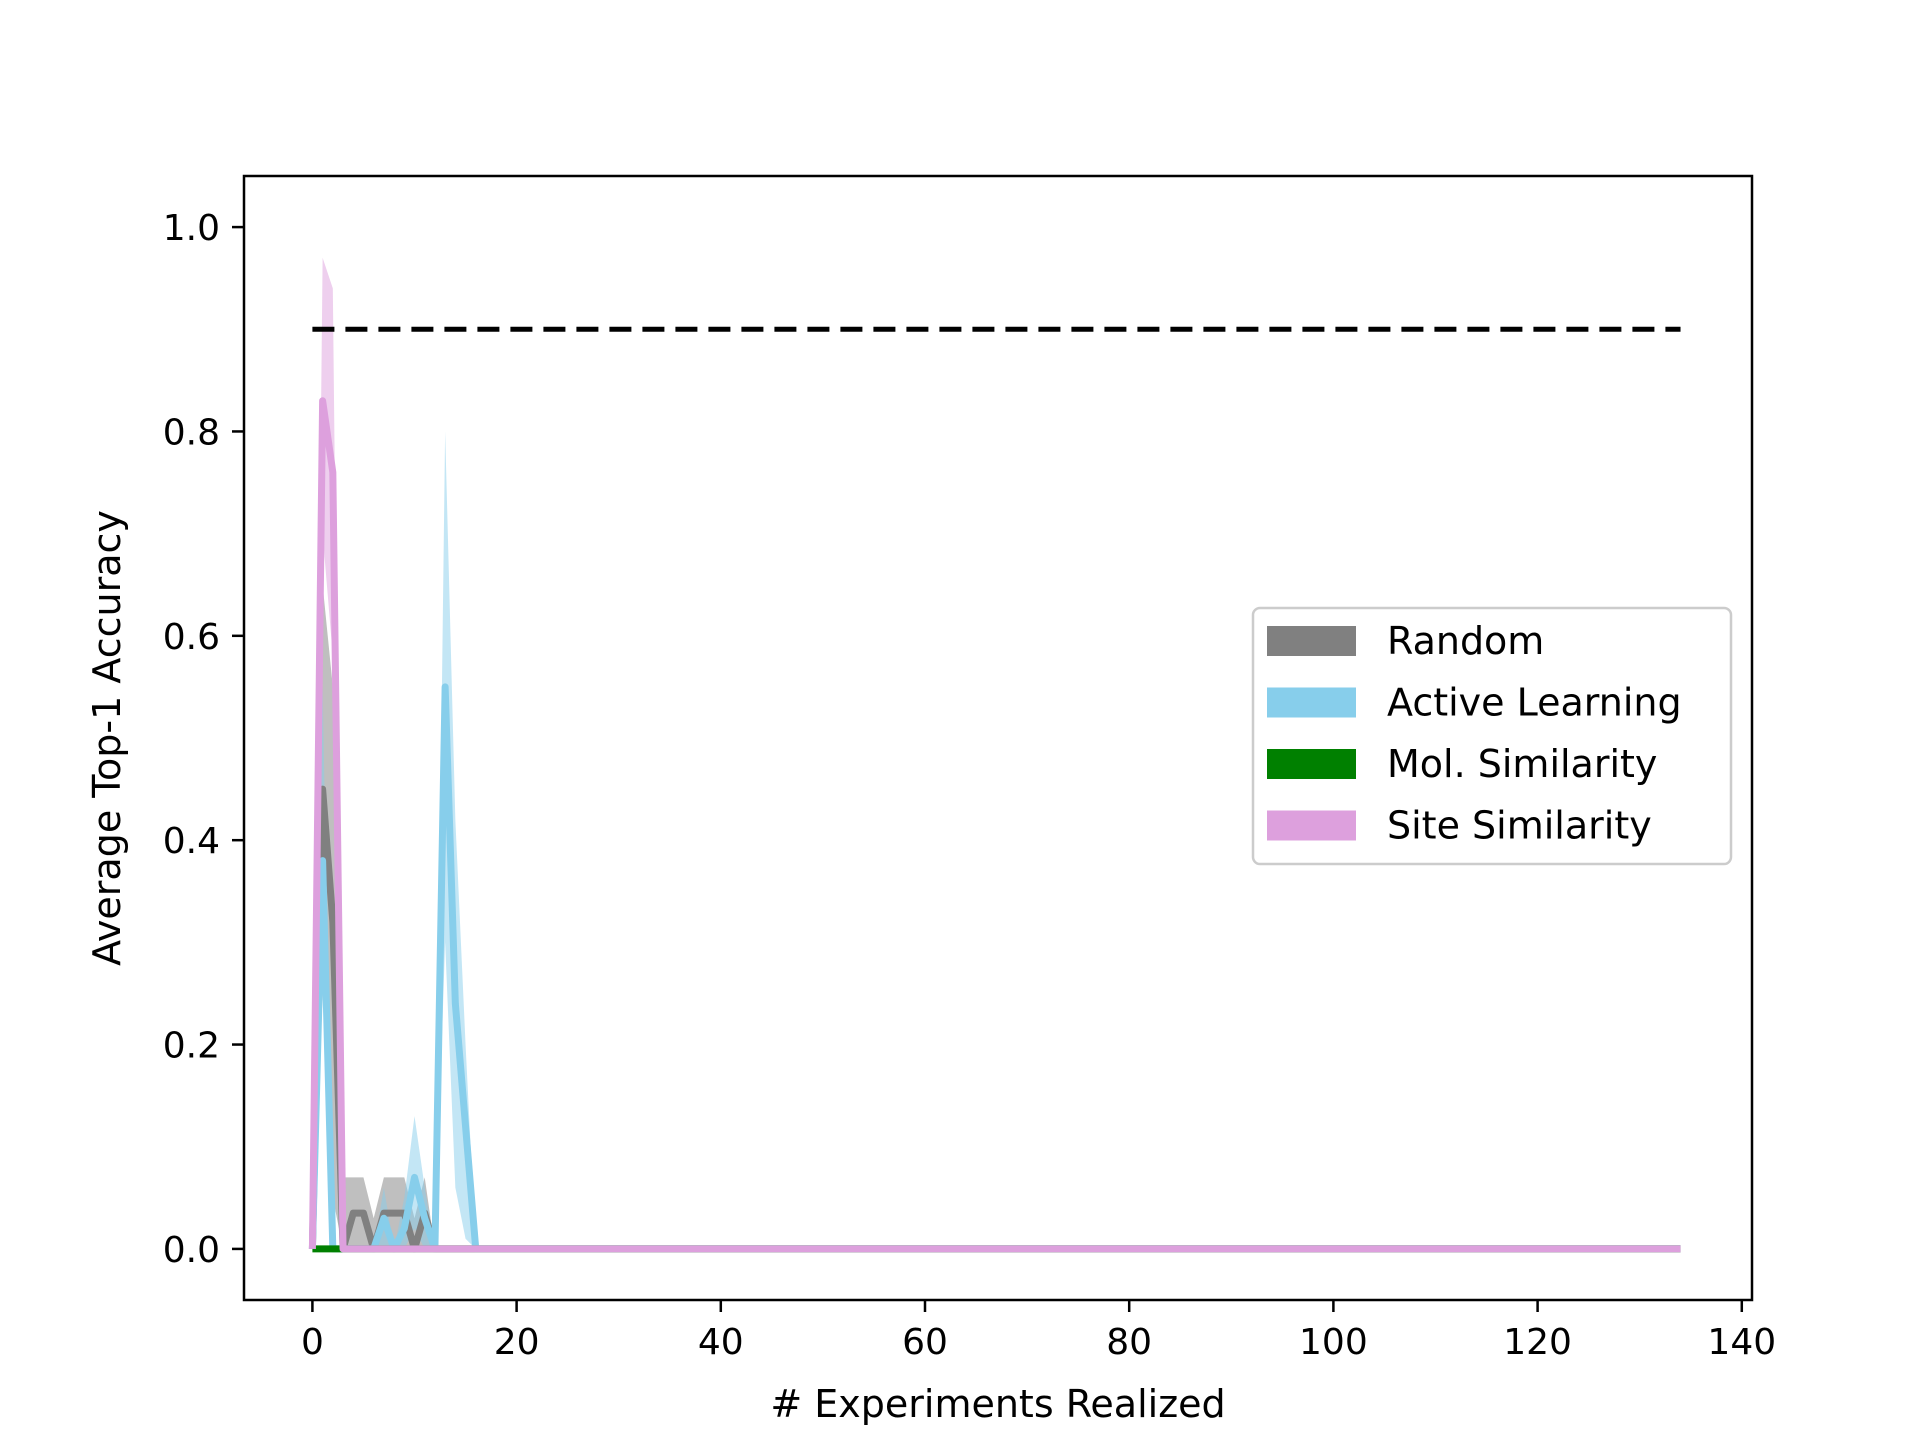  I want to click on x-axis: 0 20 40 60 80 100 120 140, so click(1038, 1331).